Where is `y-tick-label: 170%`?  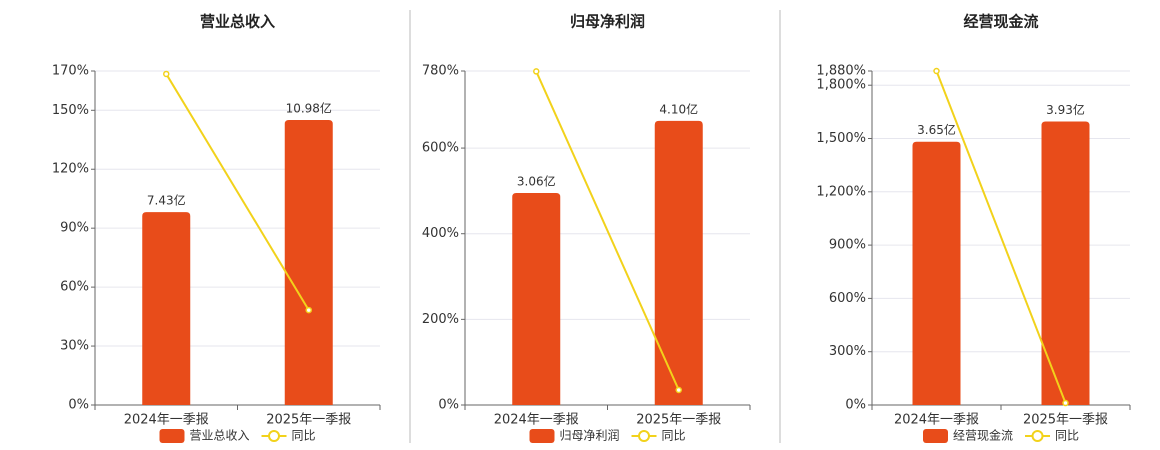
y-tick-label: 170% is located at coordinates (70, 71).